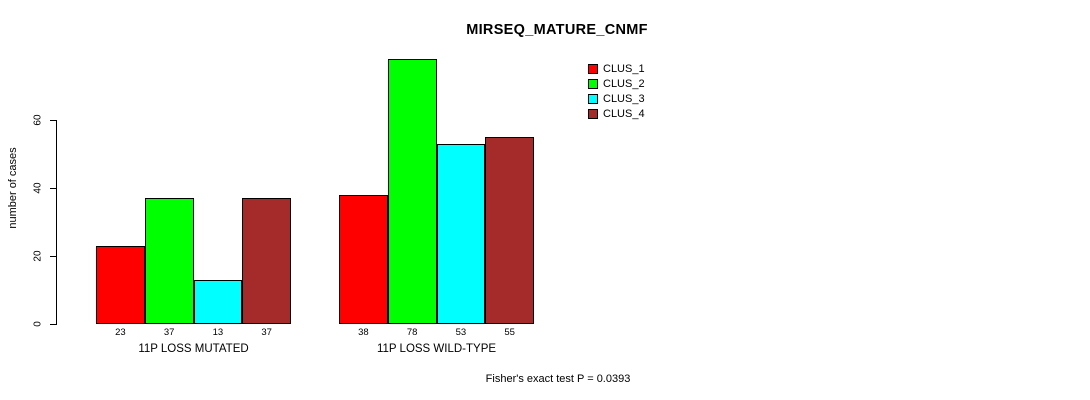 The image size is (1090, 400). Describe the element at coordinates (38, 188) in the screenshot. I see `y-tick-label: 40` at that location.